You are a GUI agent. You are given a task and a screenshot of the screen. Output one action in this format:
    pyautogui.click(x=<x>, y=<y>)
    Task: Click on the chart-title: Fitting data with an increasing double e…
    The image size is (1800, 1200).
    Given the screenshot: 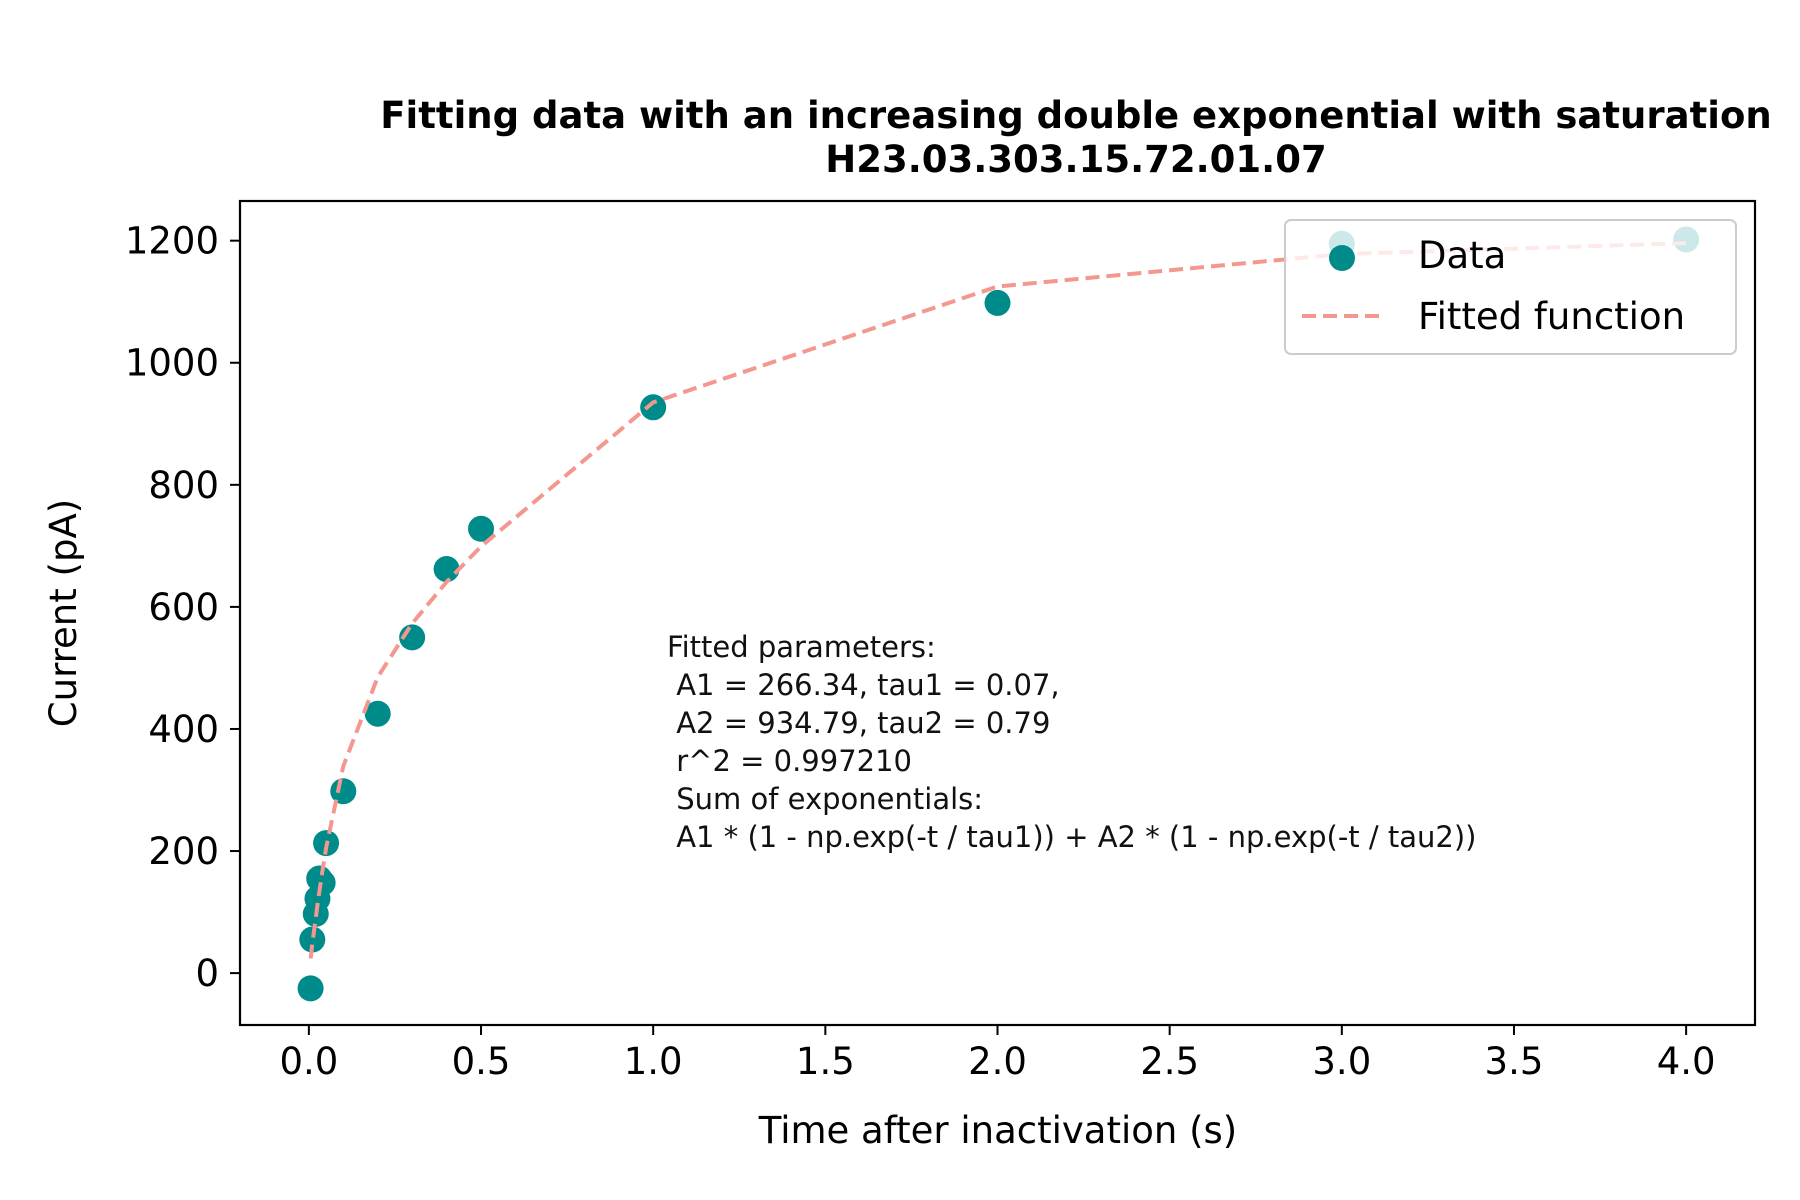 What is the action you would take?
    pyautogui.click(x=1075, y=115)
    